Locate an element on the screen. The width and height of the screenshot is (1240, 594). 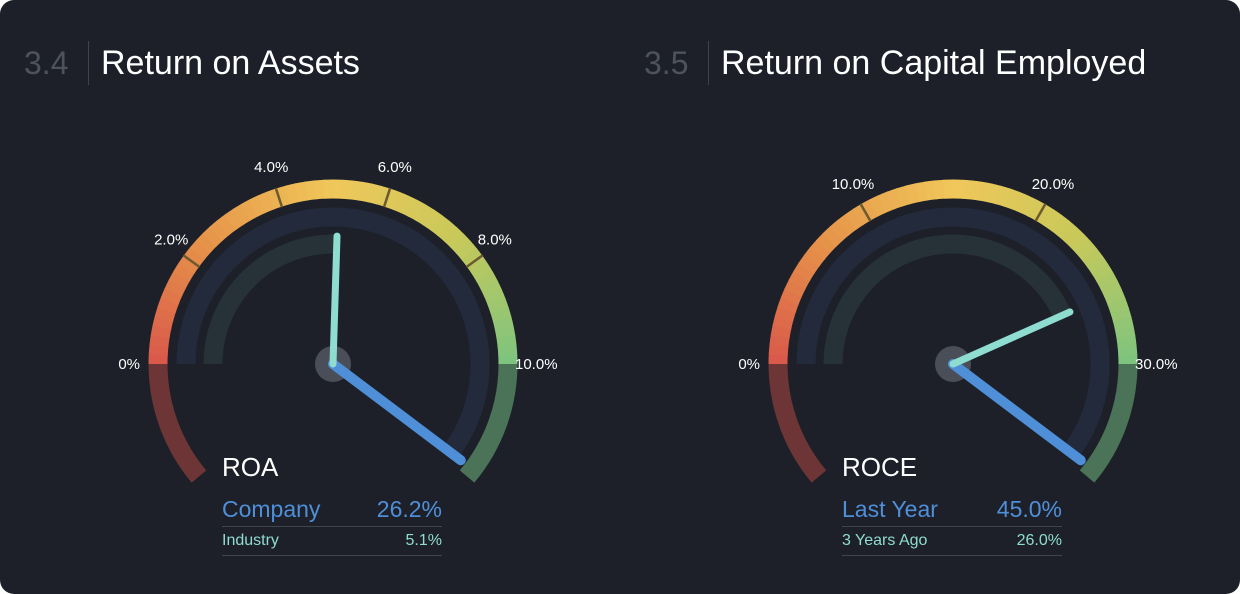
roce-legend: ROCE Last Year 45.0% 3 Years Ago 26.0% is located at coordinates (952, 504).